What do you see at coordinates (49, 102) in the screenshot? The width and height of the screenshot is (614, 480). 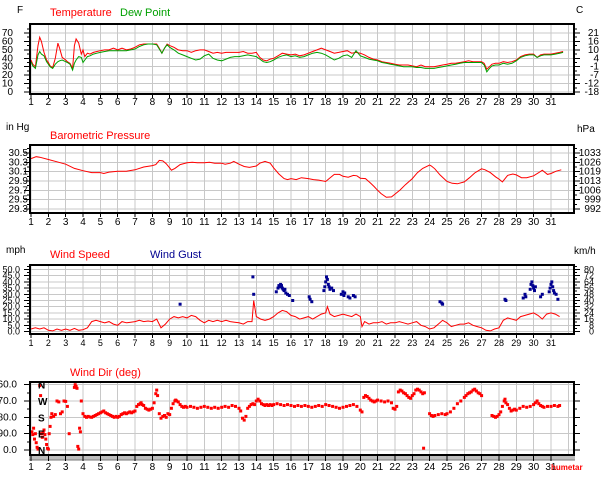 I see `x-axis-day-label: 2` at bounding box center [49, 102].